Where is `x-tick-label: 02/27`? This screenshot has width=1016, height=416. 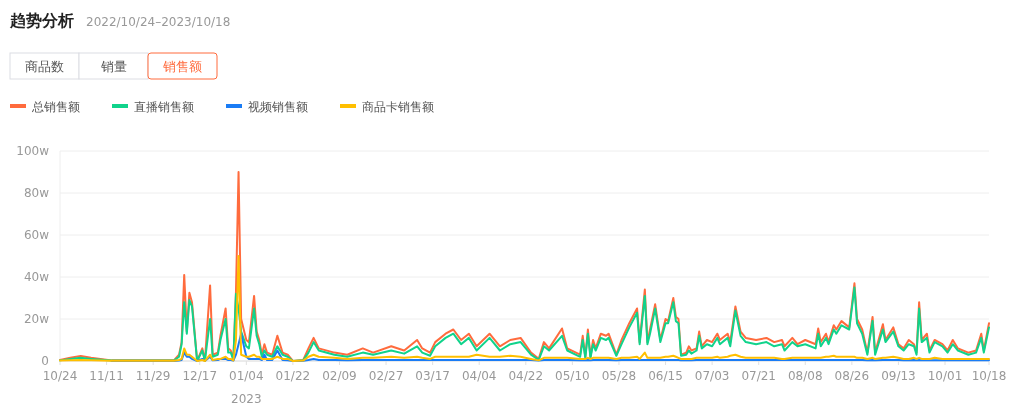
x-tick-label: 02/27 is located at coordinates (386, 376).